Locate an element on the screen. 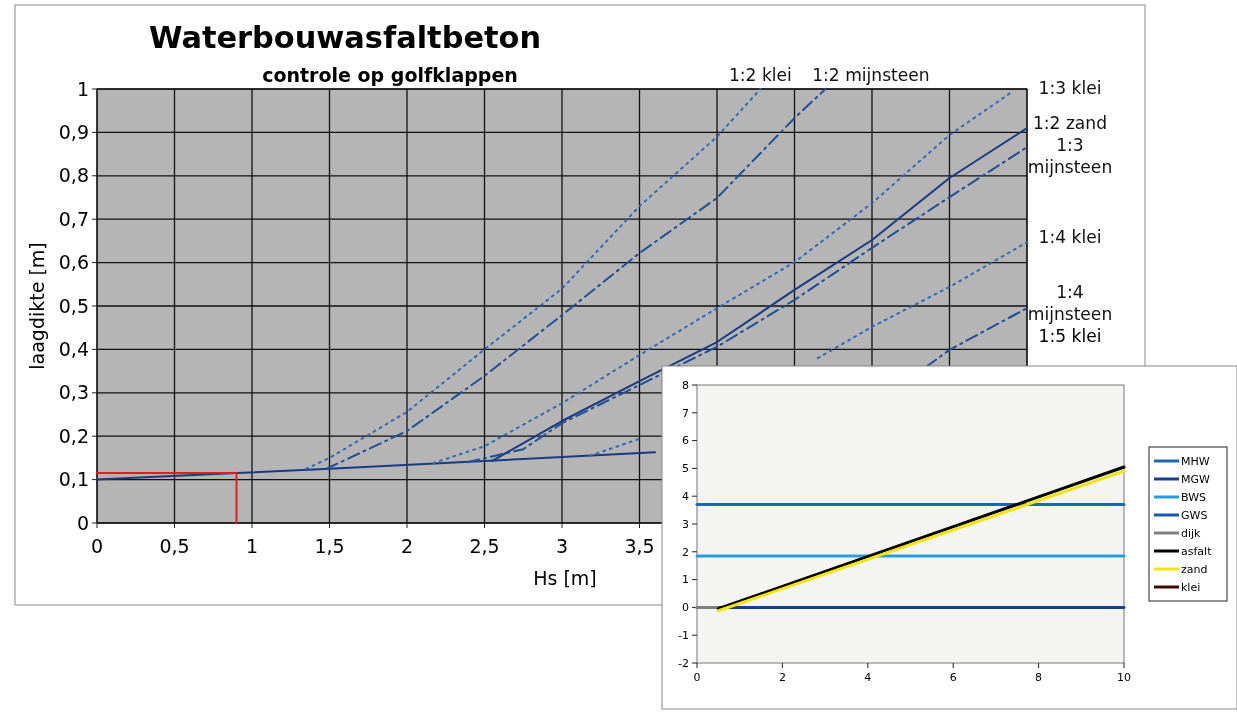 The image size is (1237, 716). x-axis-title: Hs [m] is located at coordinates (565, 578).